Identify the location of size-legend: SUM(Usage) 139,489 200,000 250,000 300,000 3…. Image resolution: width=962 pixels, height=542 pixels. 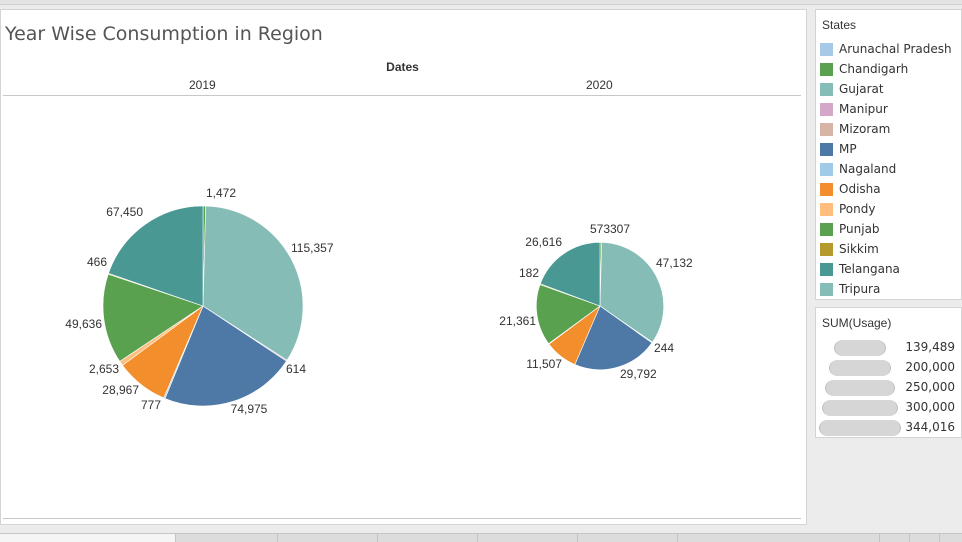
(888, 372).